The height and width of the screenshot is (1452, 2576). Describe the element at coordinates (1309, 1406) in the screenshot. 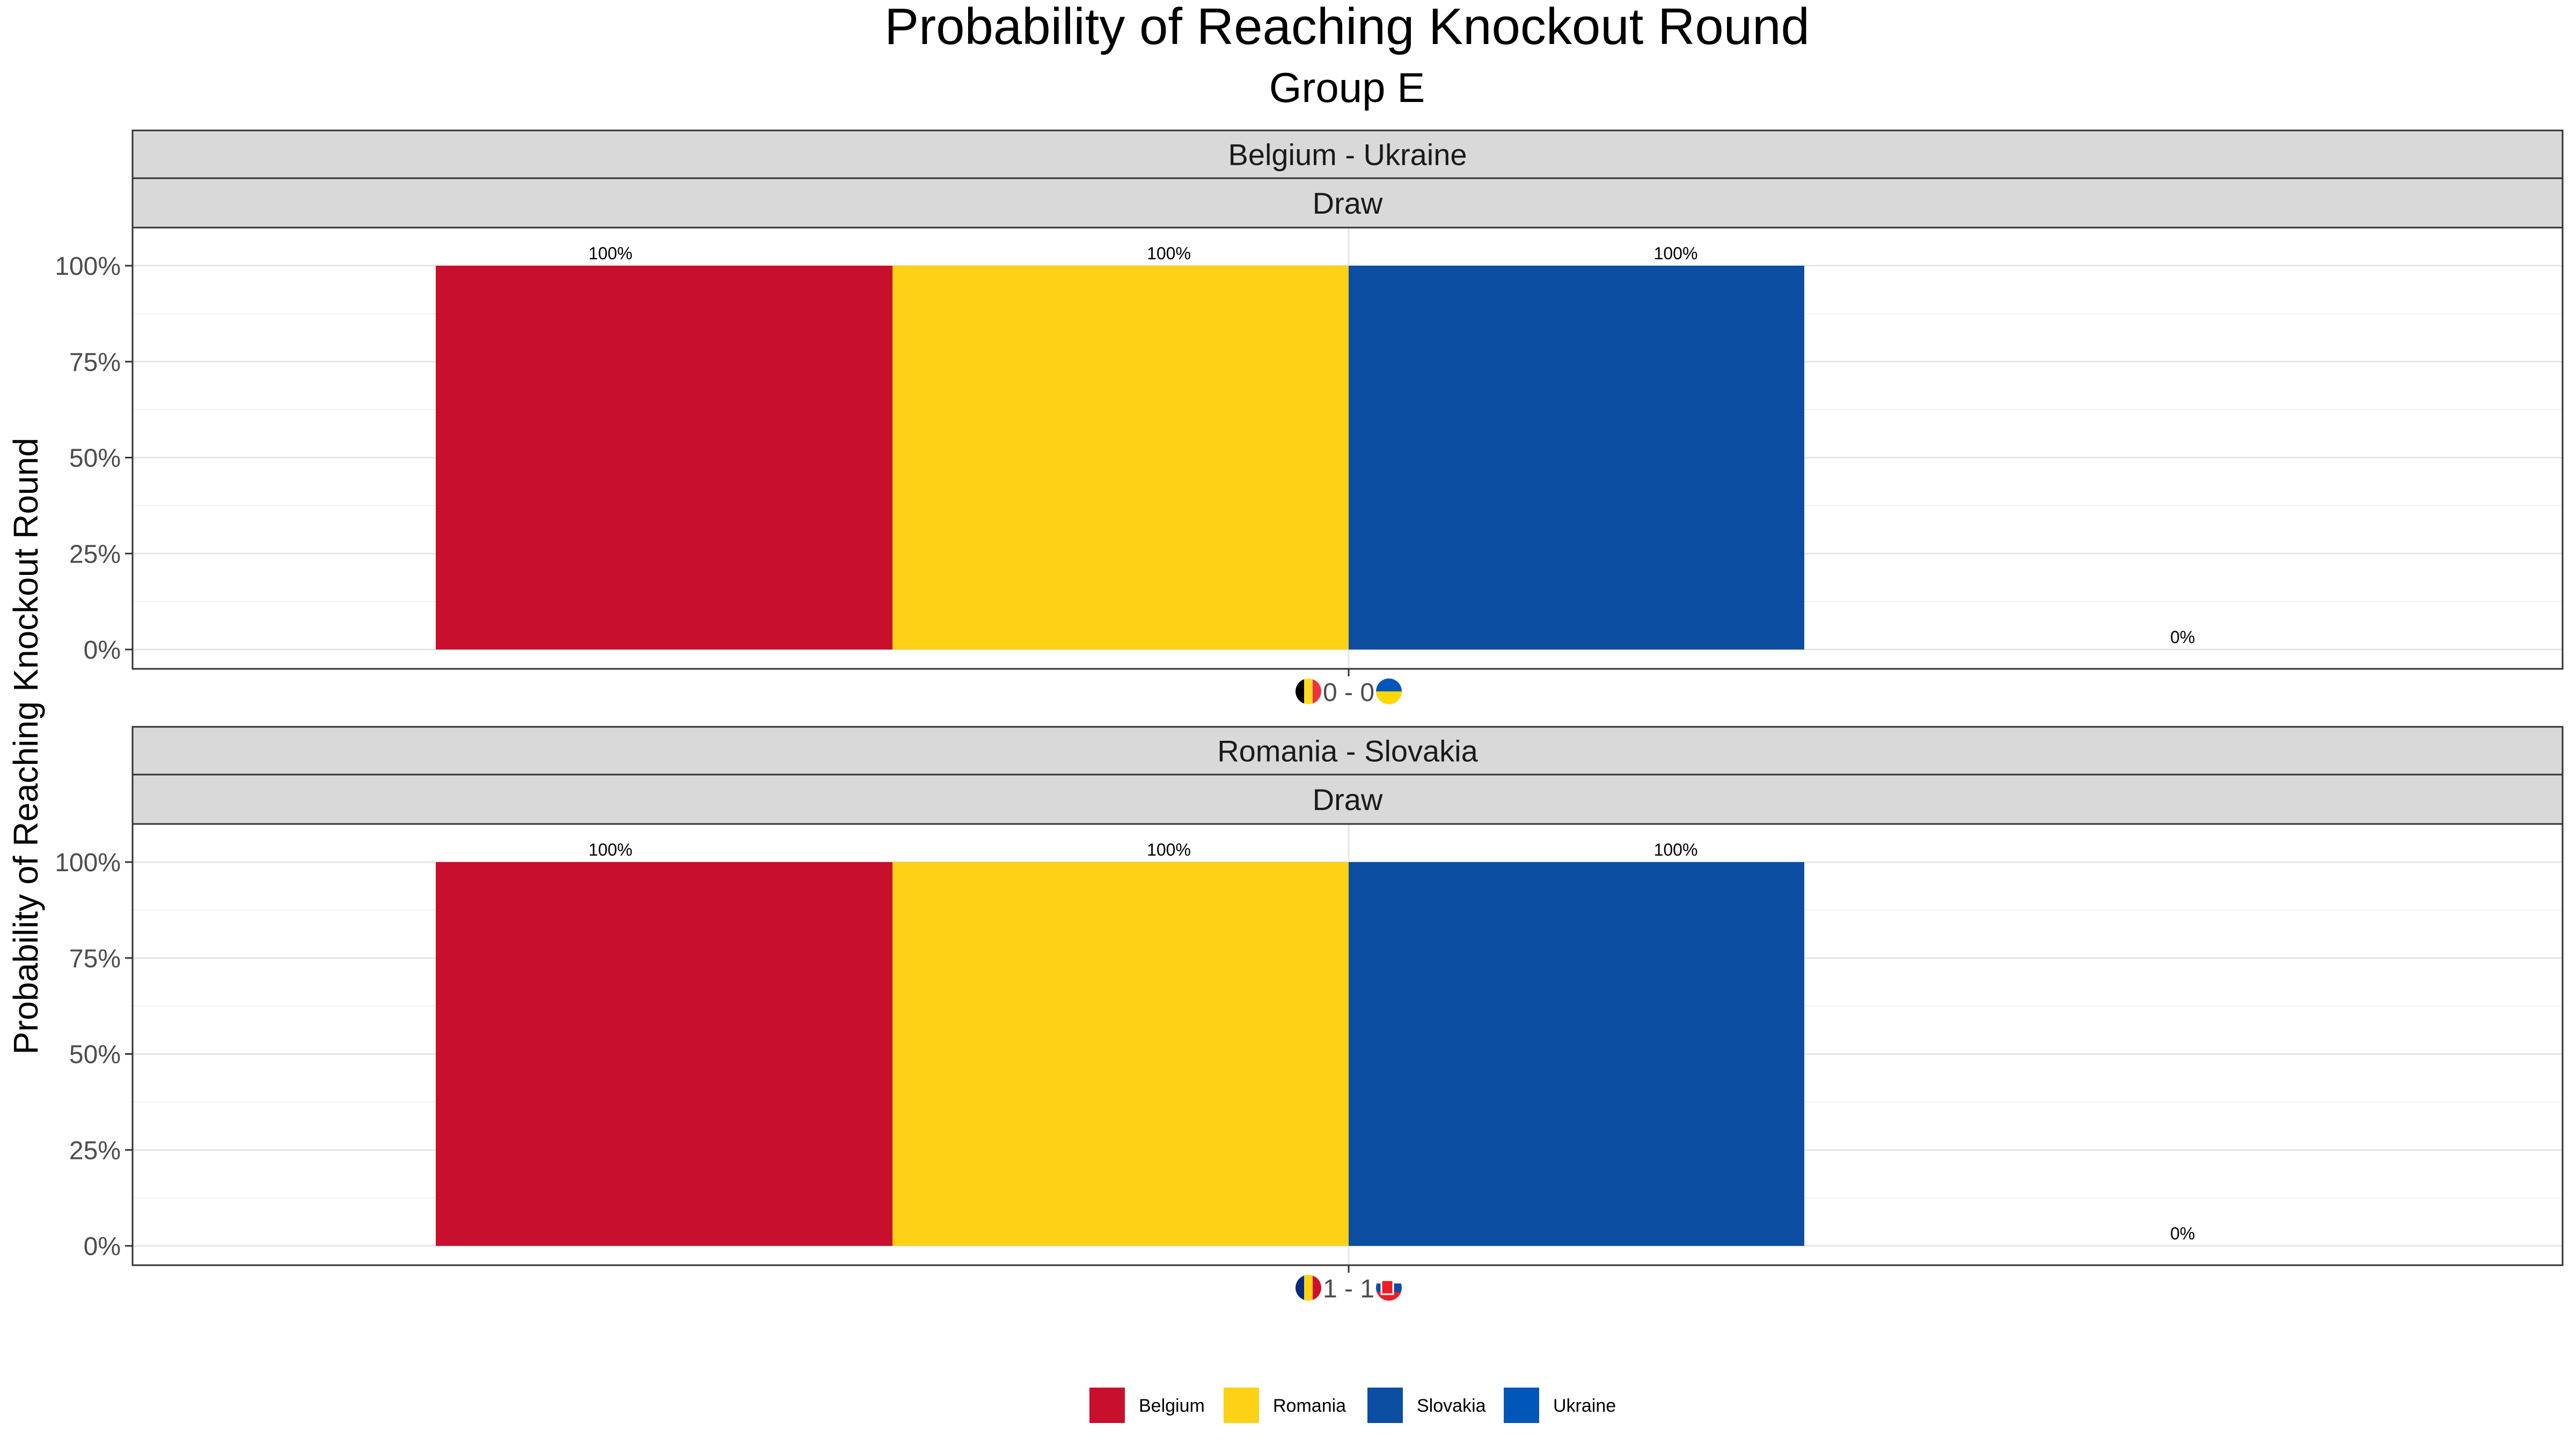

I see `legend-label: Romania` at that location.